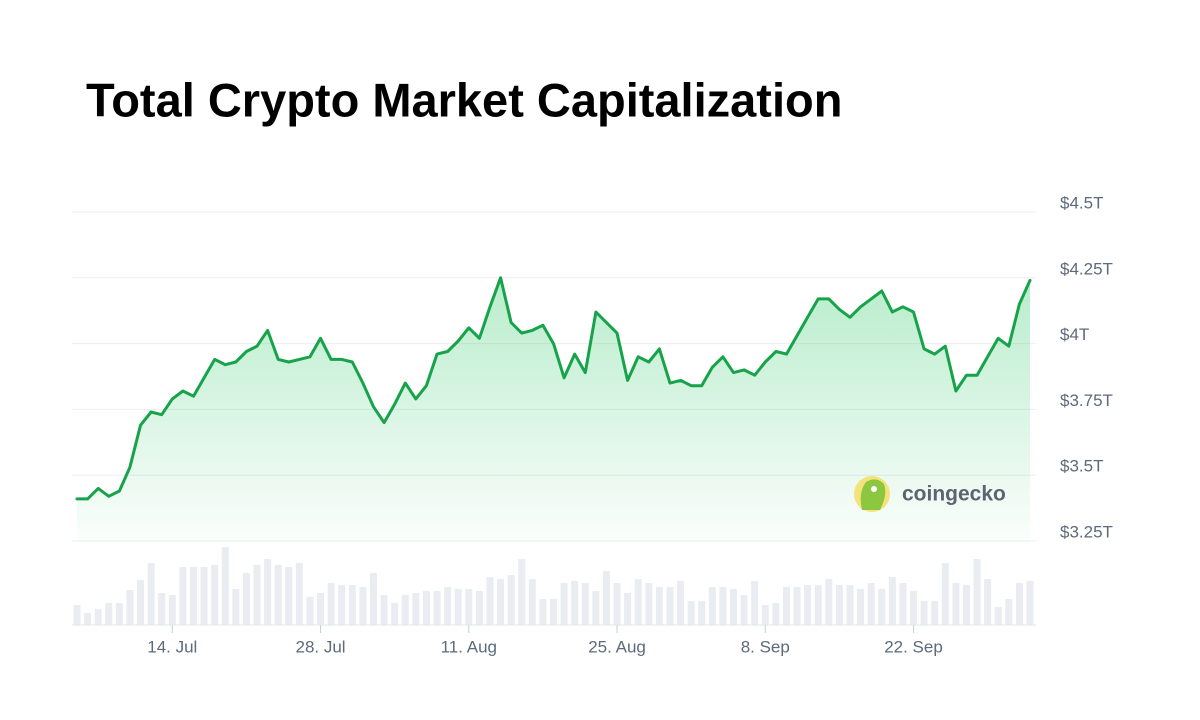 This screenshot has width=1200, height=720. I want to click on y-tick-label: $4.25T, so click(1086, 268).